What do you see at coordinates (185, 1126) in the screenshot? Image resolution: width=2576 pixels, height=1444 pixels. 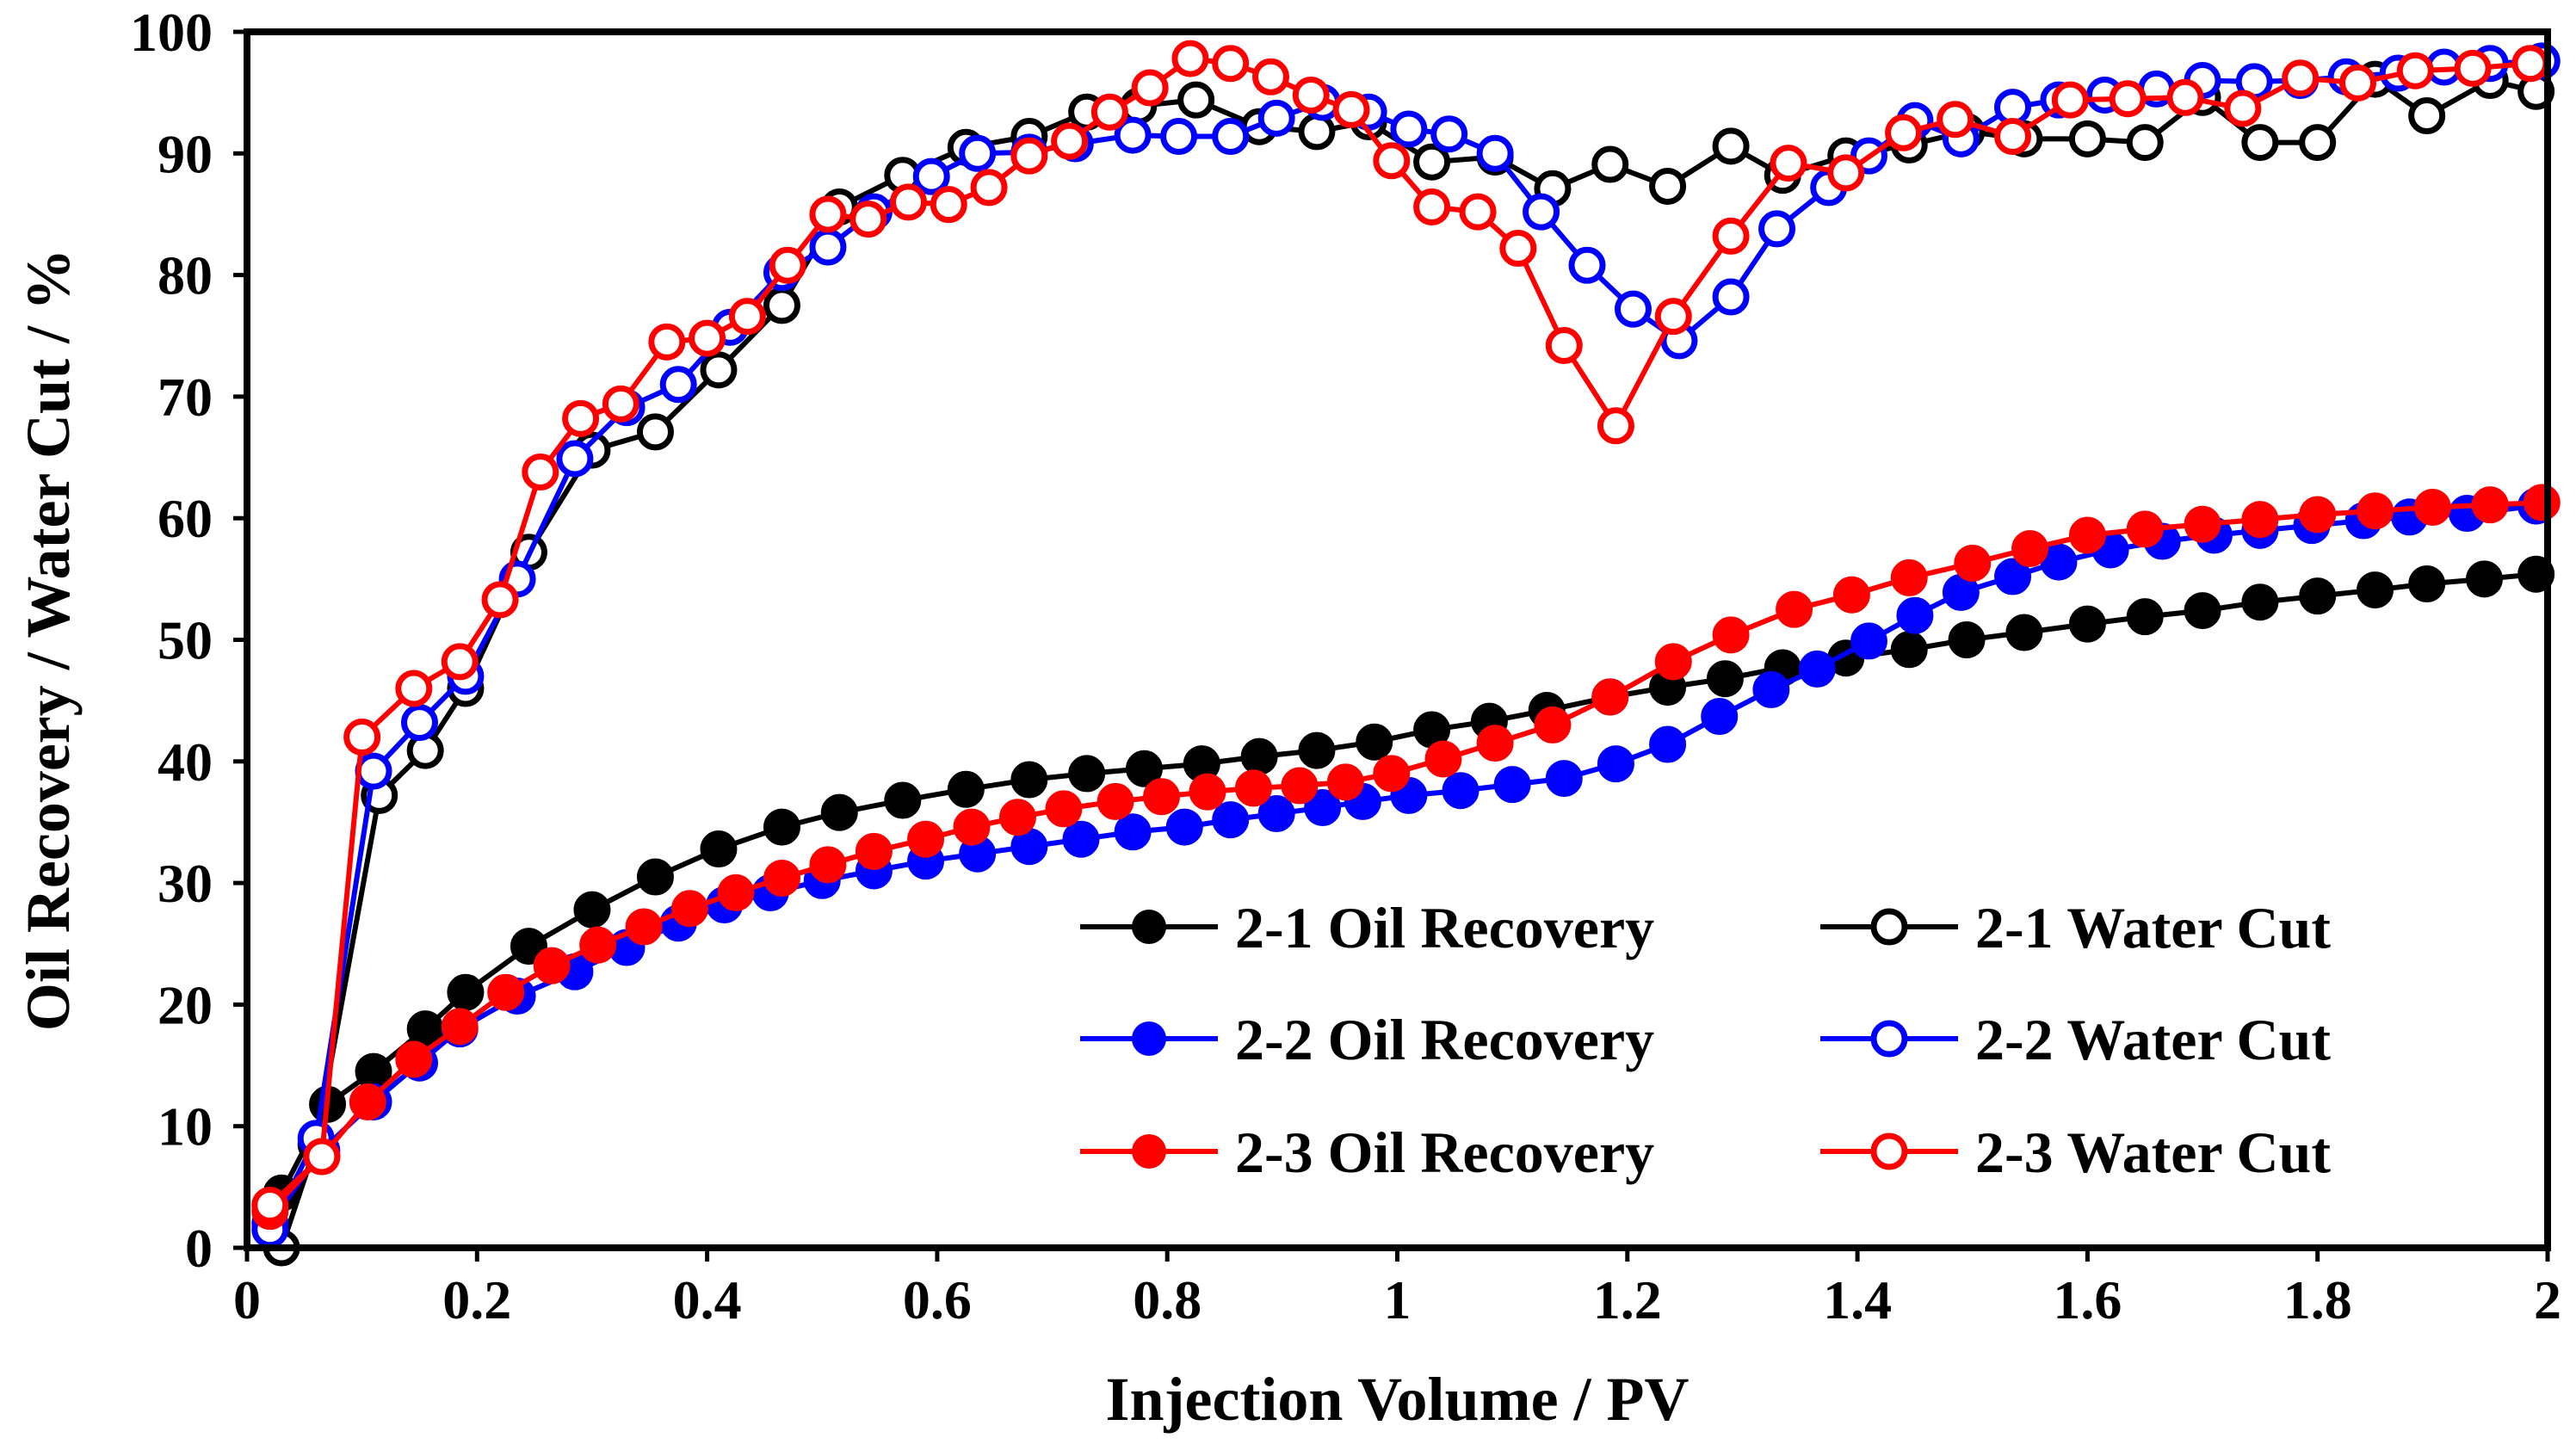 I see `y-tick-label: 10` at bounding box center [185, 1126].